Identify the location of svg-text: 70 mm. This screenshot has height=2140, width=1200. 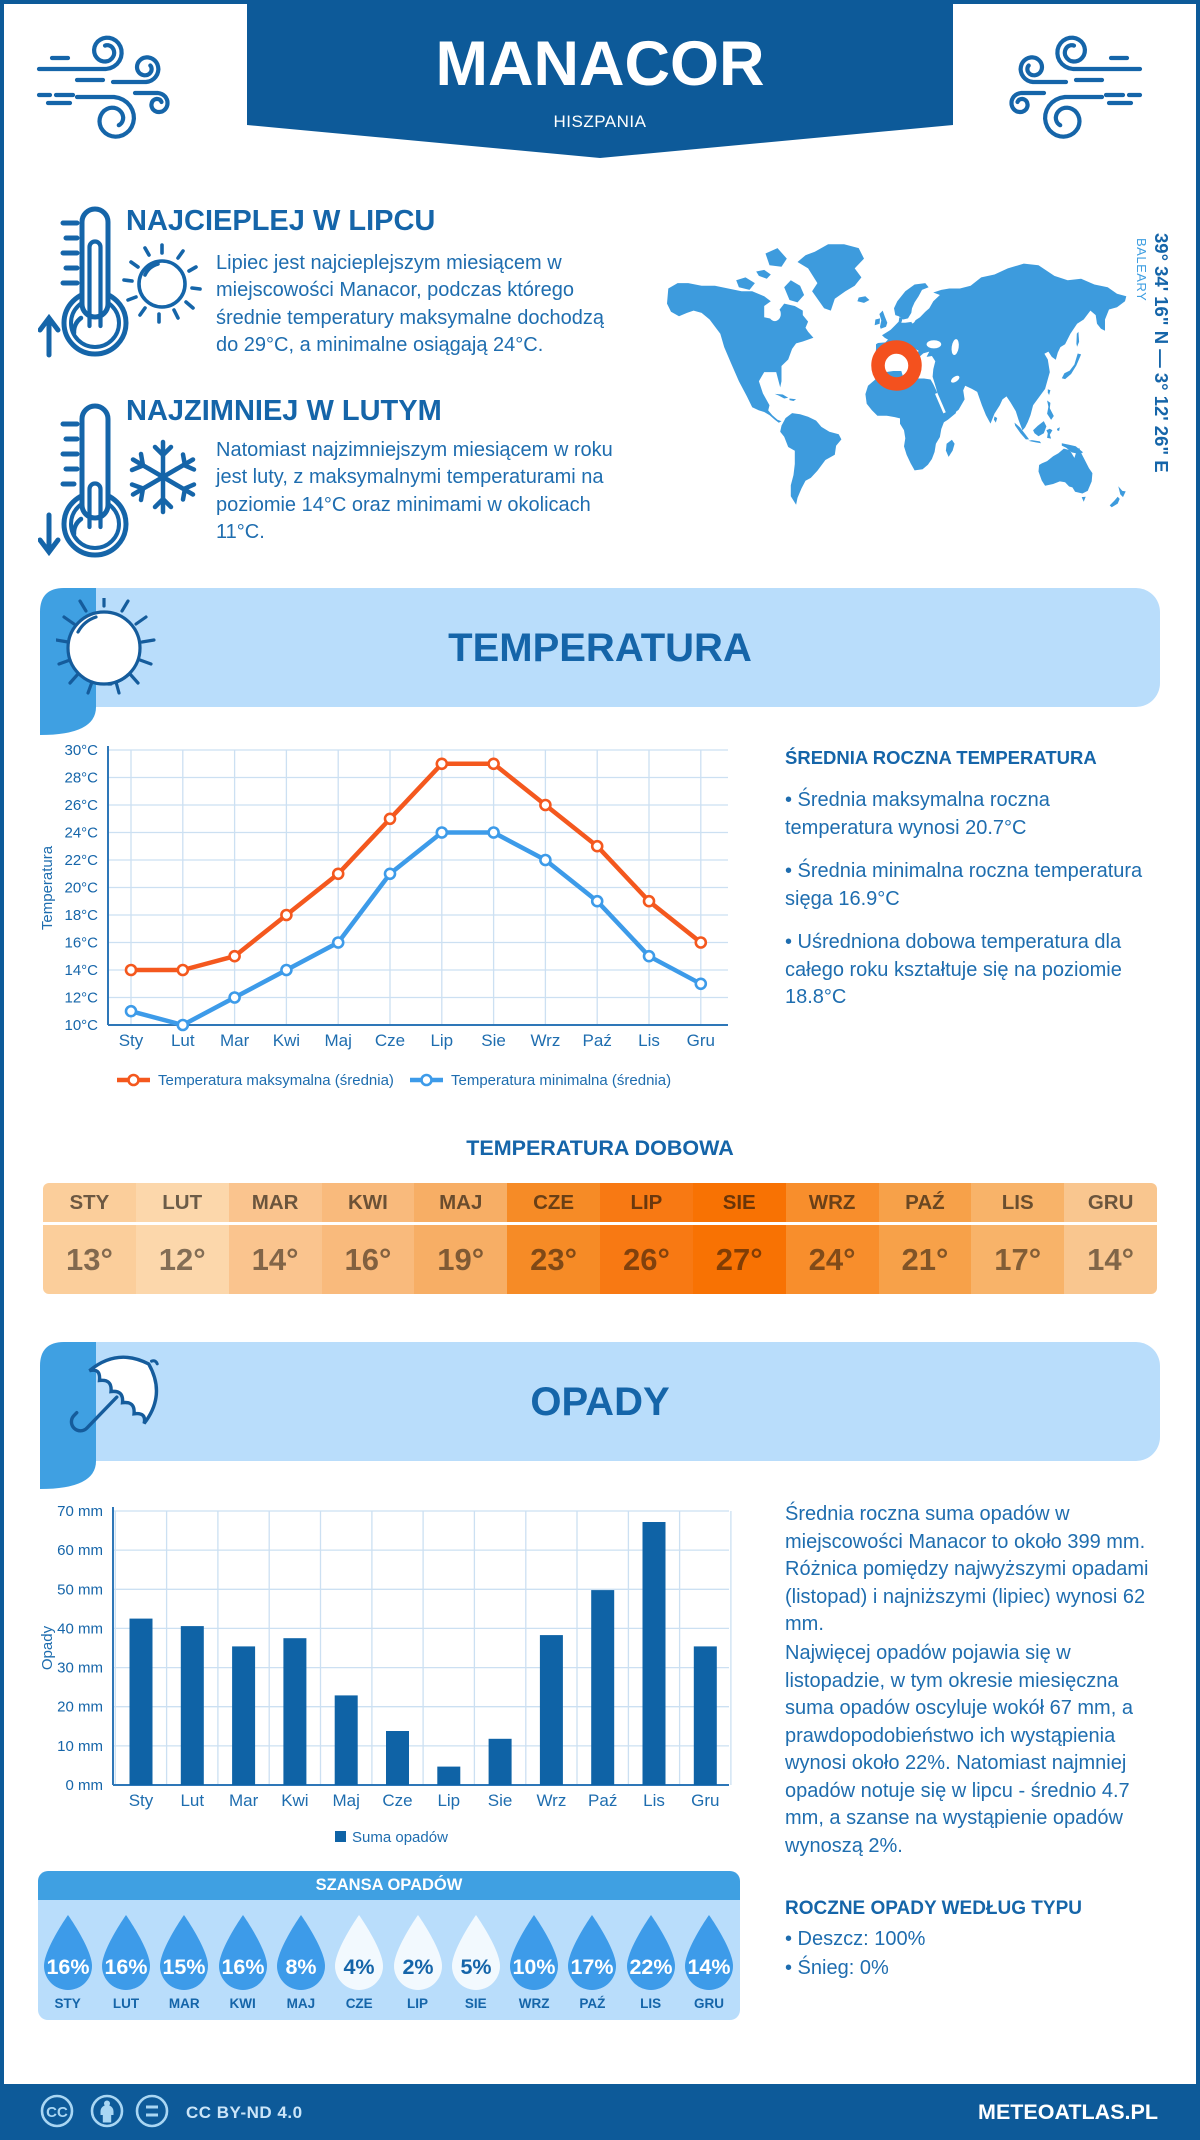
(80, 1511).